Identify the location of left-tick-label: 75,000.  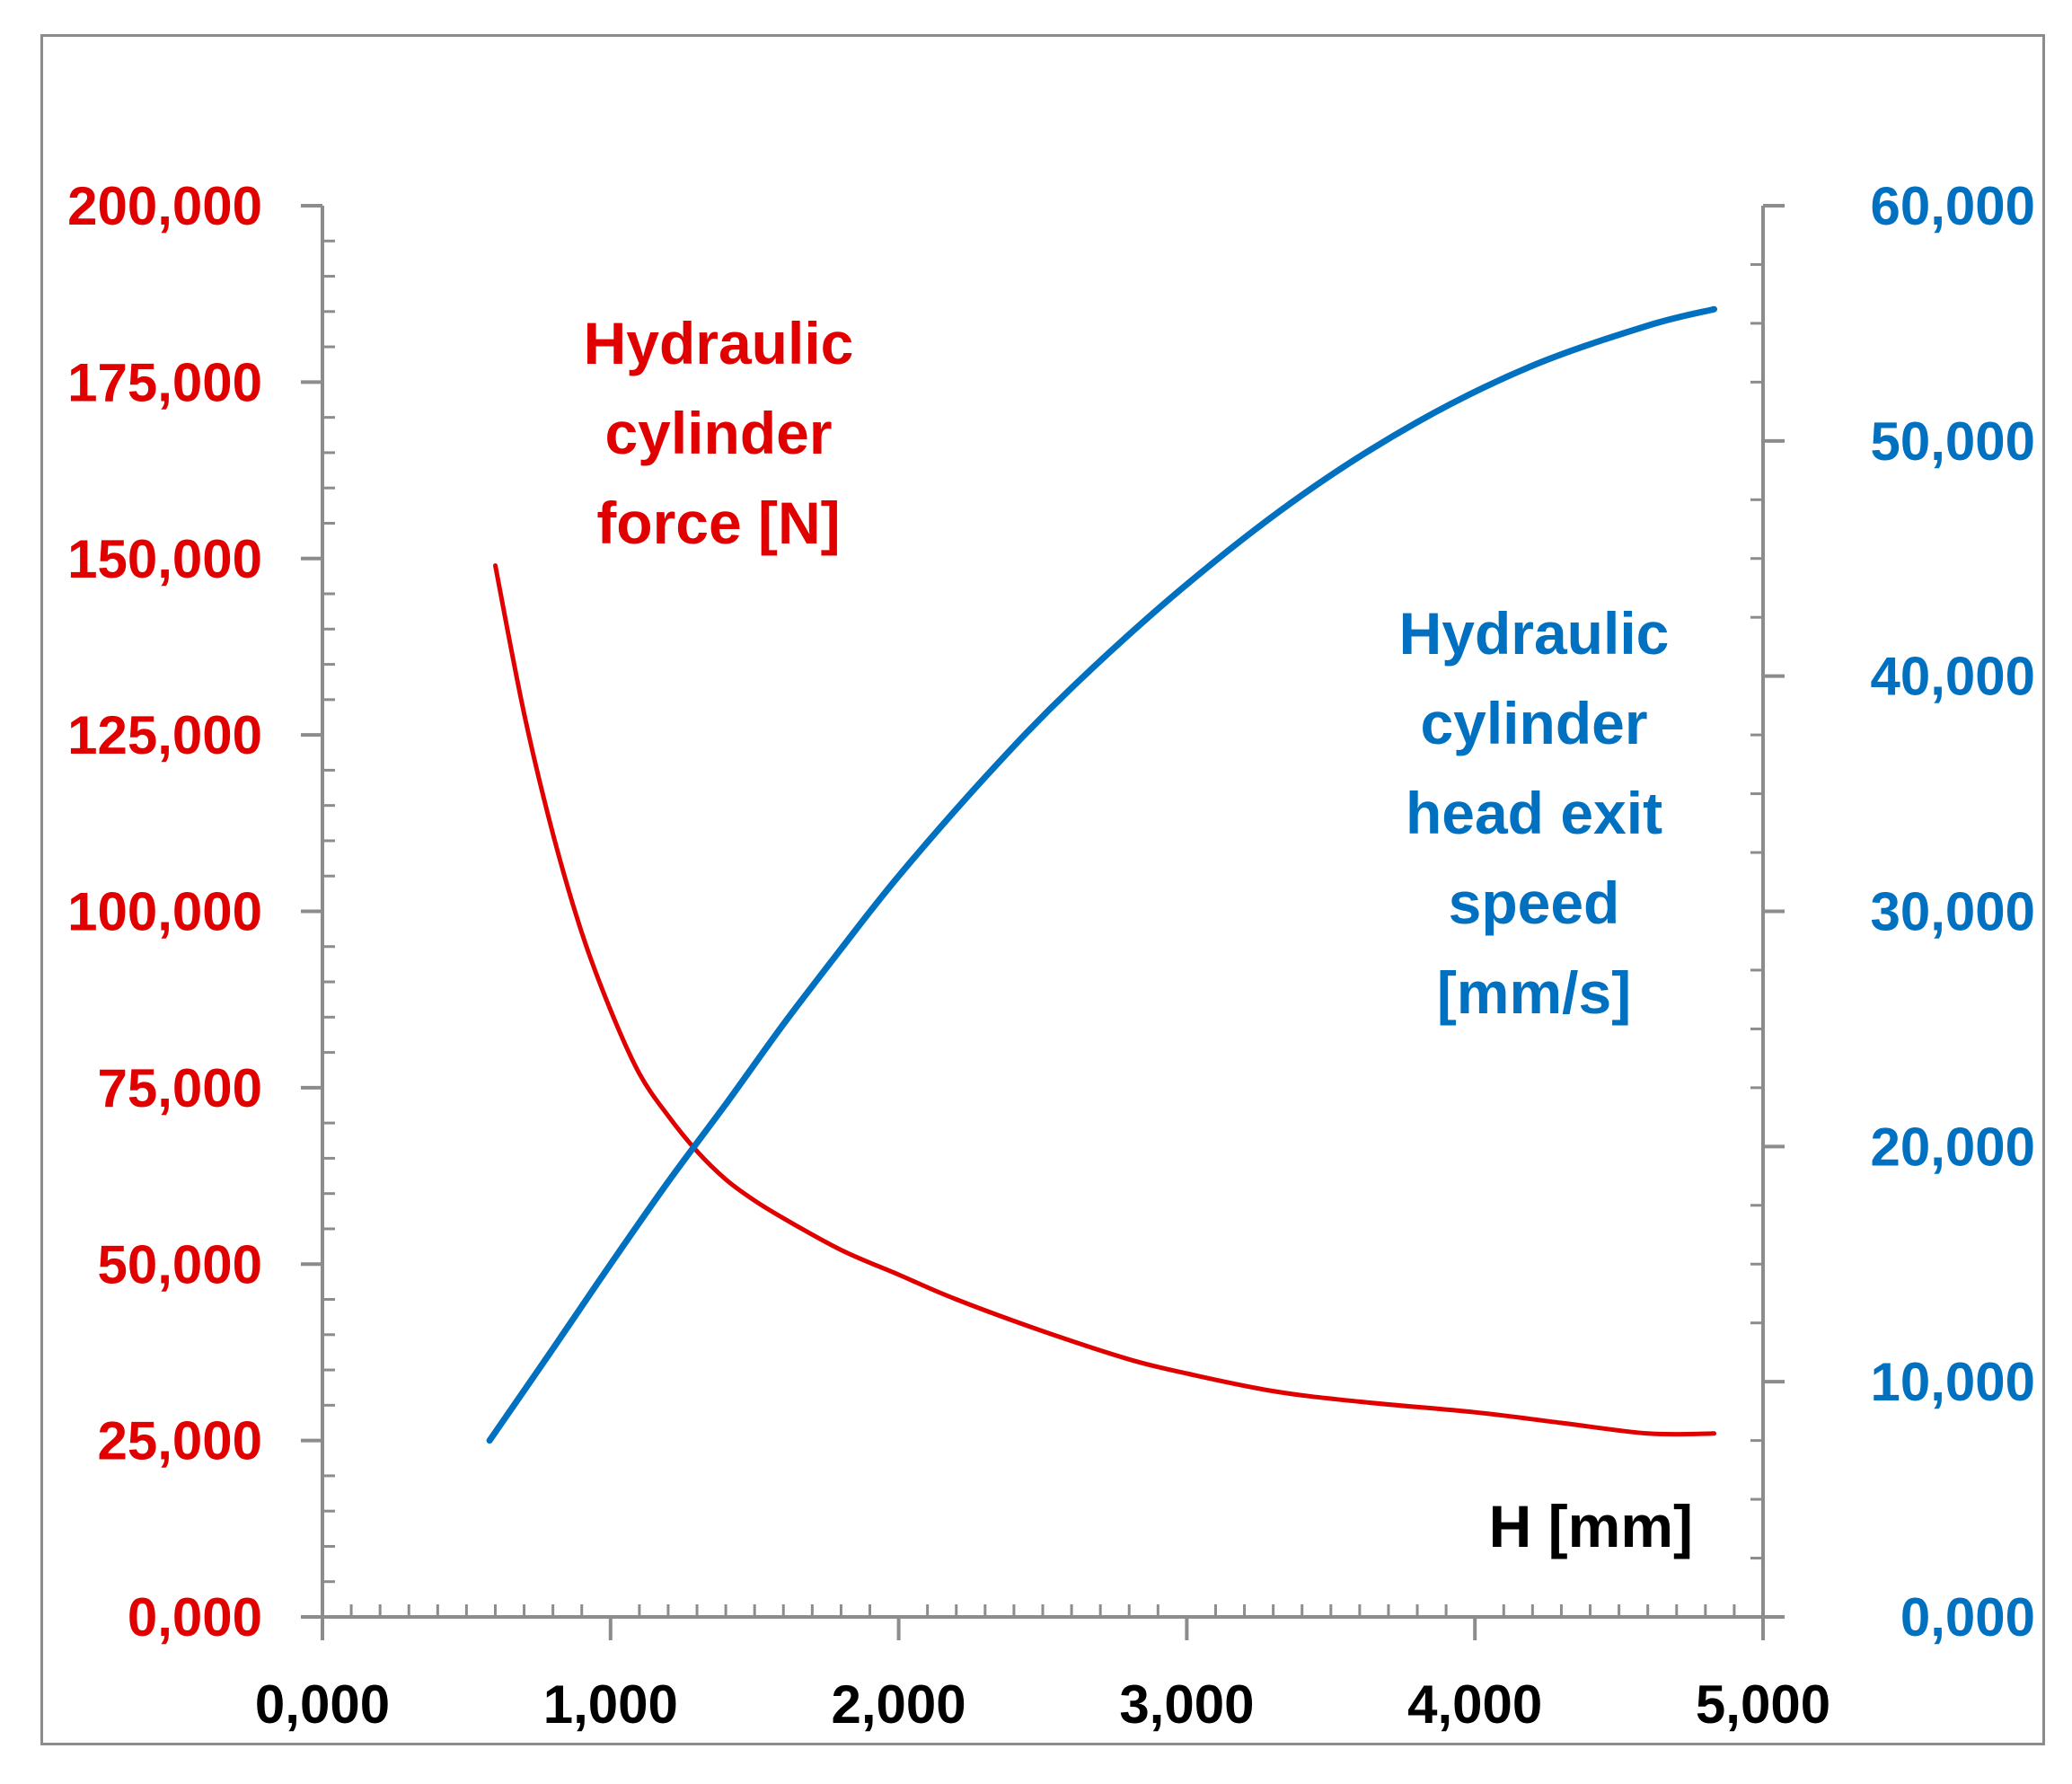
(180, 1088).